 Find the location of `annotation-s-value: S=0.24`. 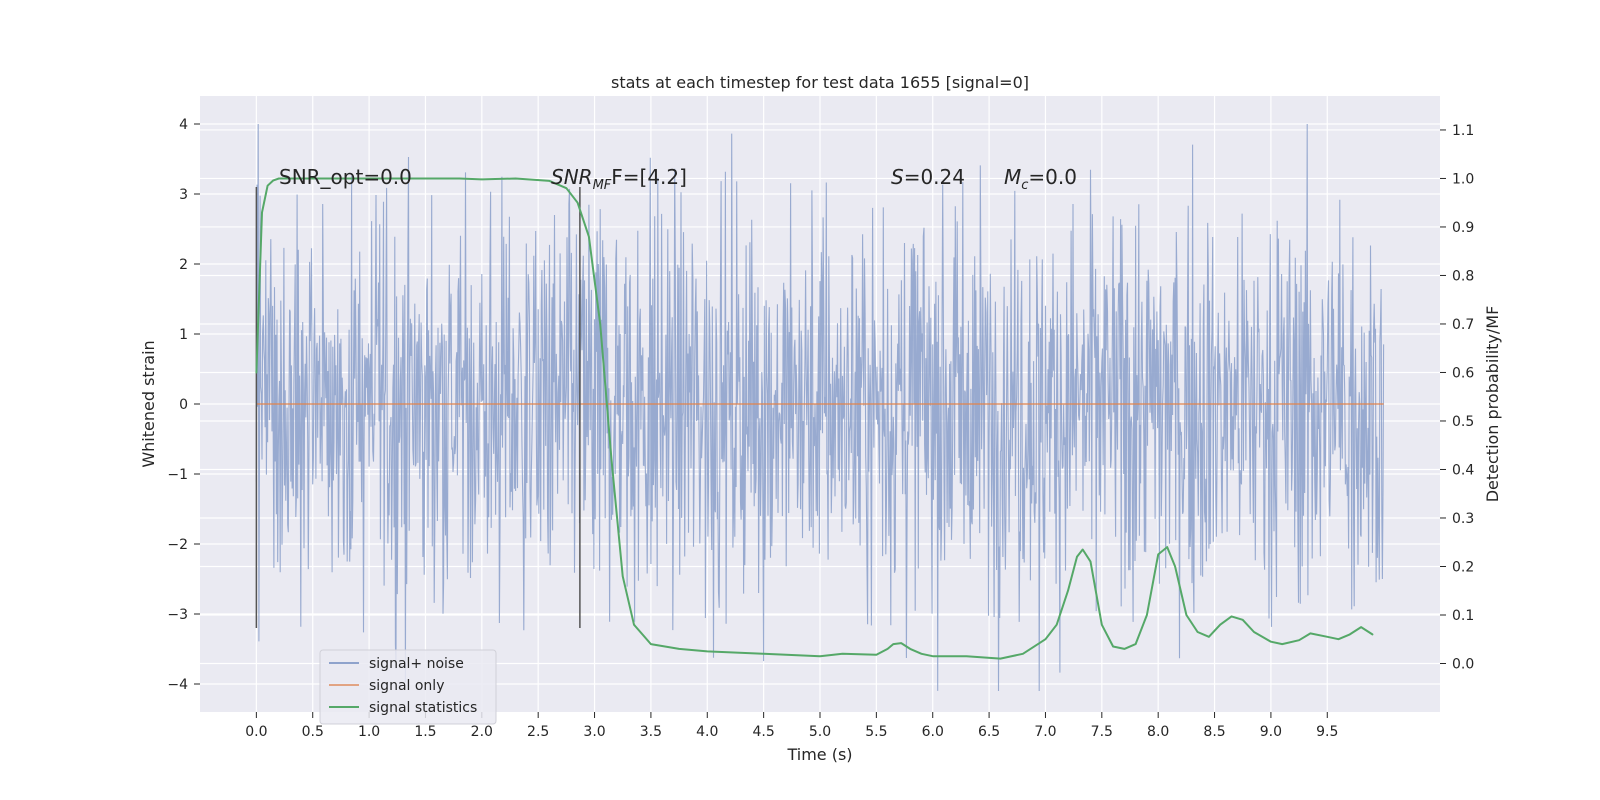

annotation-s-value: S=0.24 is located at coordinates (928, 177).